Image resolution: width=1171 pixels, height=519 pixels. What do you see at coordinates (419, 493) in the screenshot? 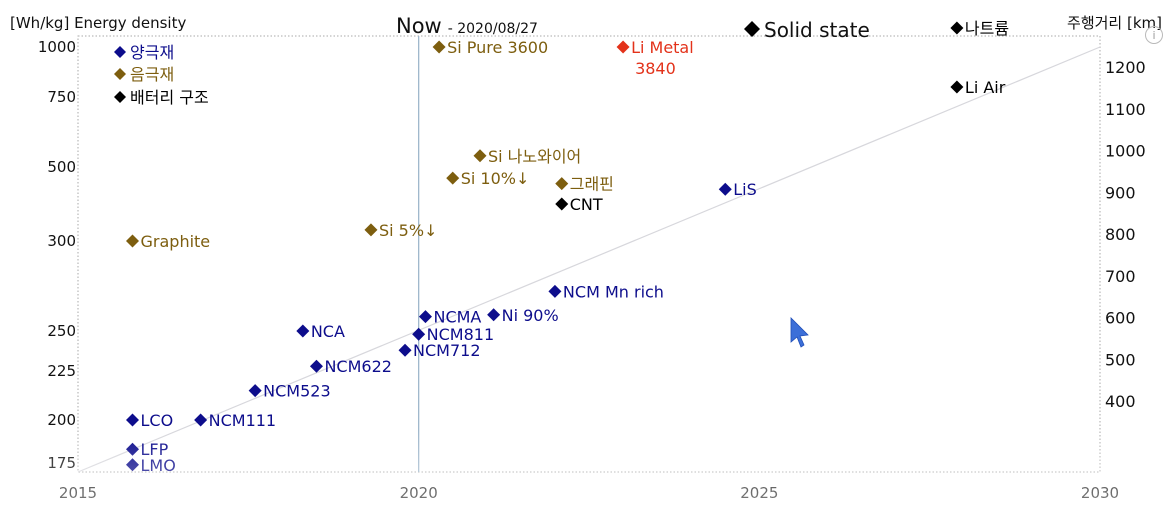
I see `x-tick-label: 2020` at bounding box center [419, 493].